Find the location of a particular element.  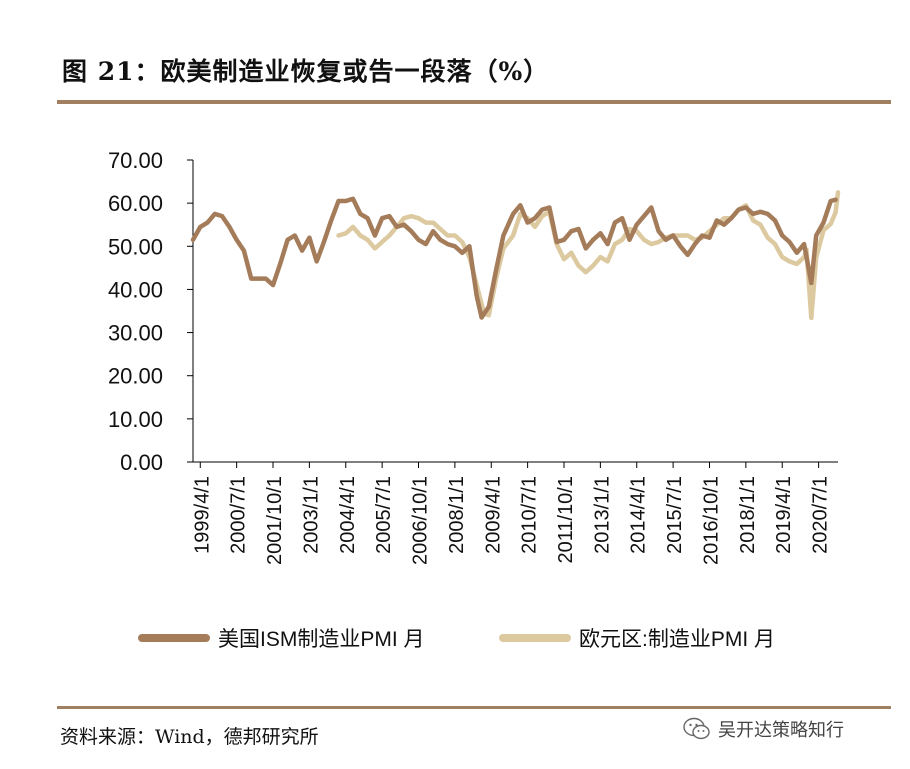

y-axis: 0.00 10.00 20.00 30.00 40.00 50.00 60.00 70.00 is located at coordinates (151, 311).